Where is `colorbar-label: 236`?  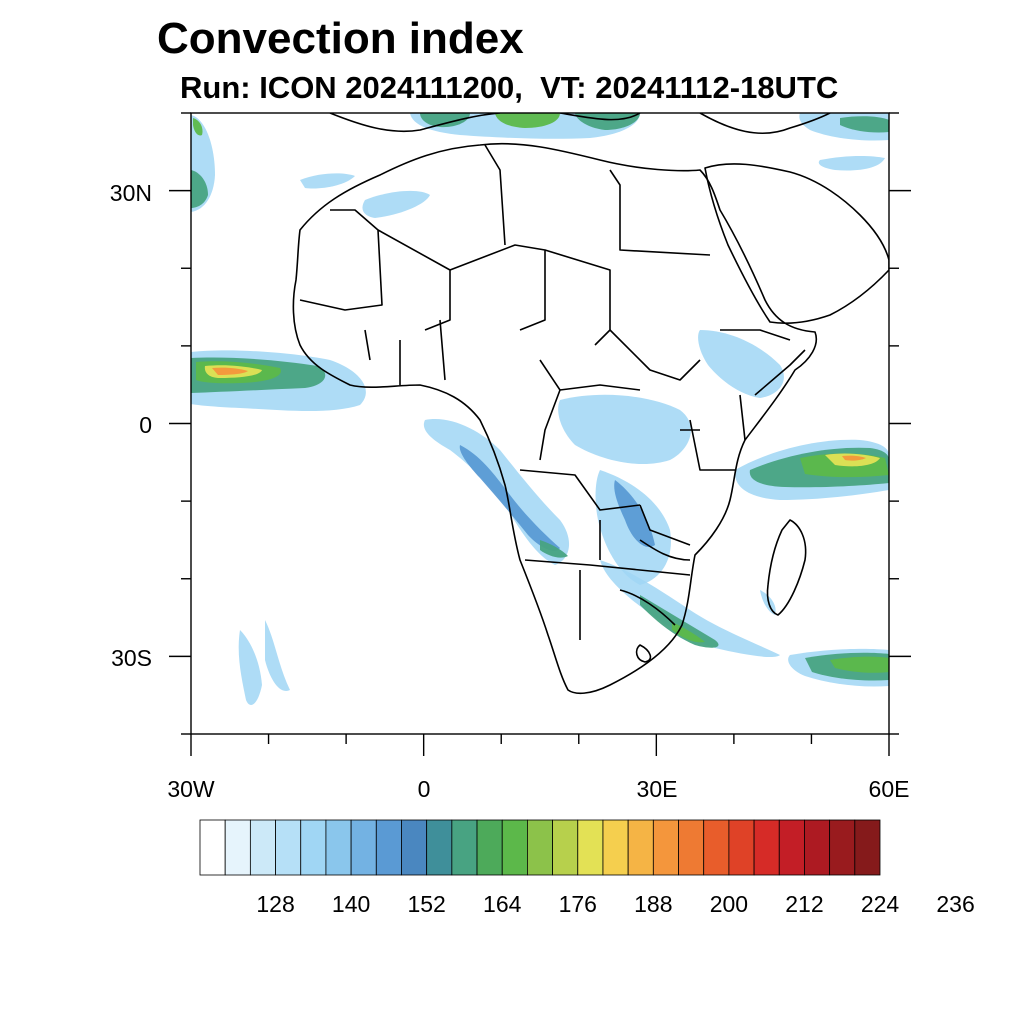
colorbar-label: 236 is located at coordinates (955, 904).